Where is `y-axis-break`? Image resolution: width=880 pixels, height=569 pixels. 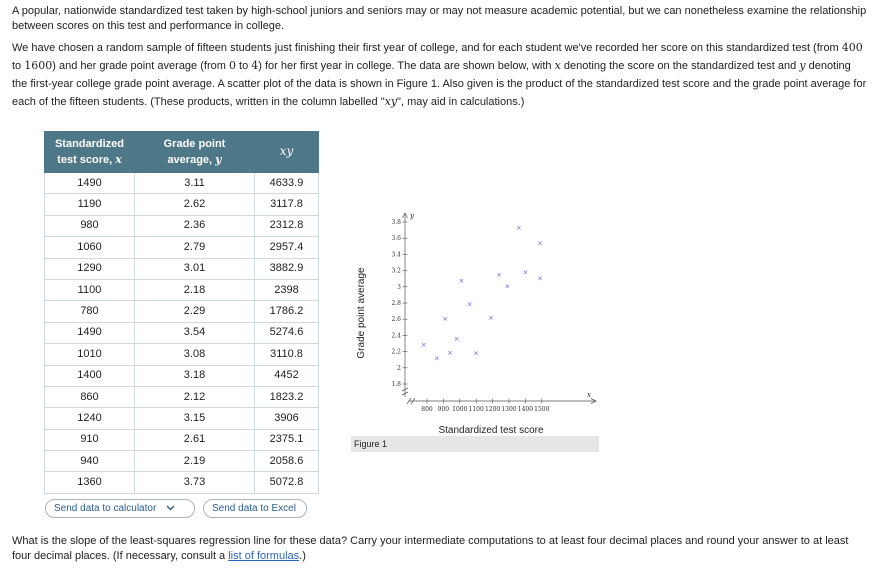
y-axis-break is located at coordinates (405, 391).